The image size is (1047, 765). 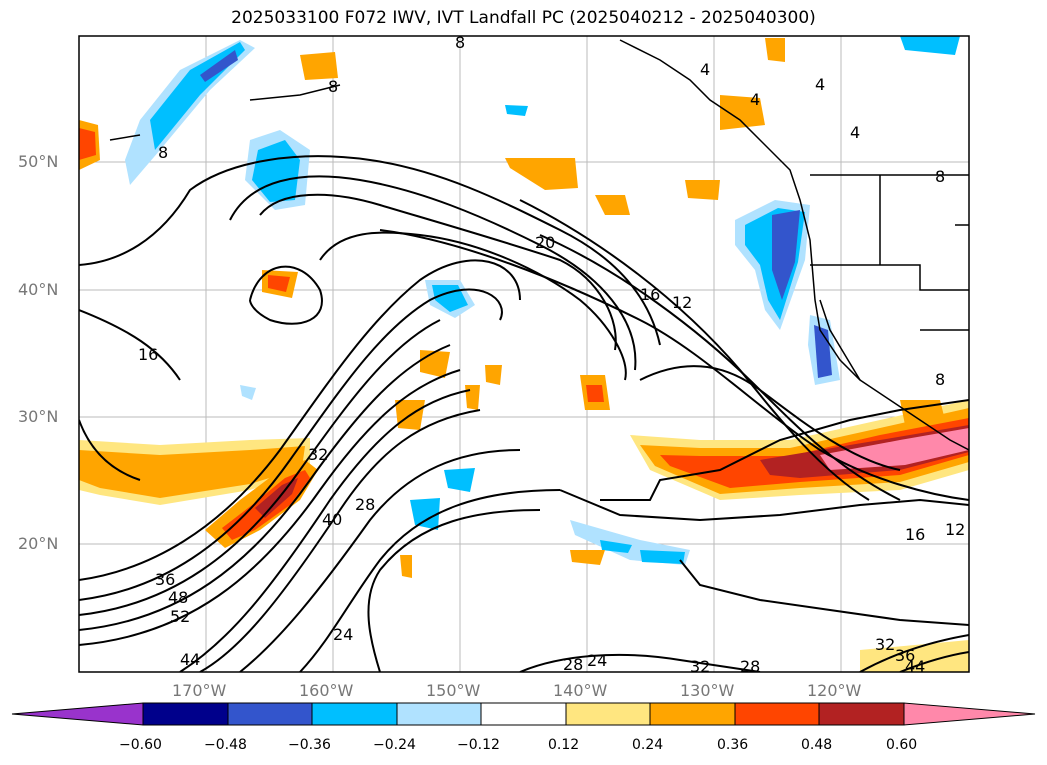 What do you see at coordinates (453, 690) in the screenshot?
I see `lon-label: 150°W` at bounding box center [453, 690].